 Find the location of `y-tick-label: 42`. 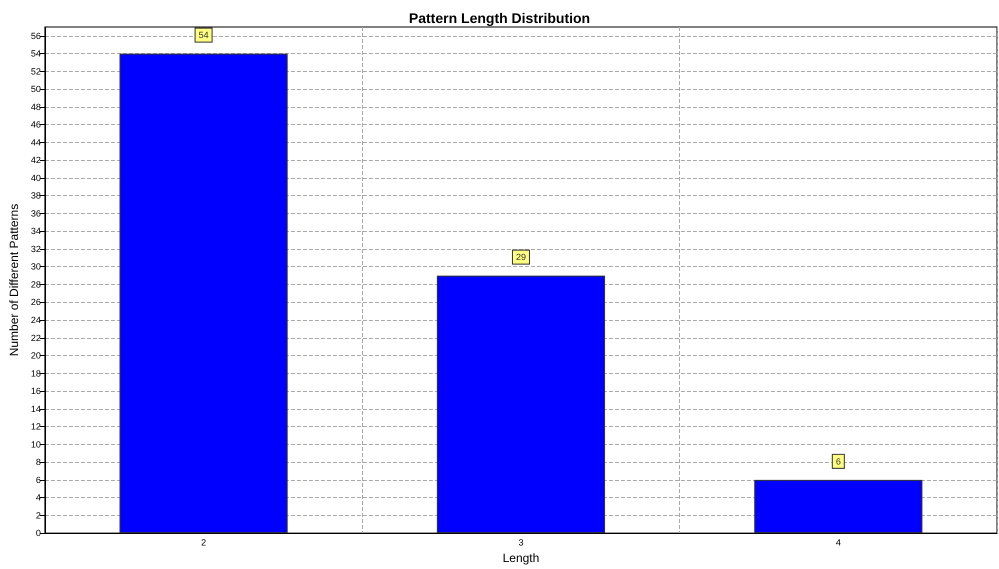

y-tick-label: 42 is located at coordinates (35, 160).